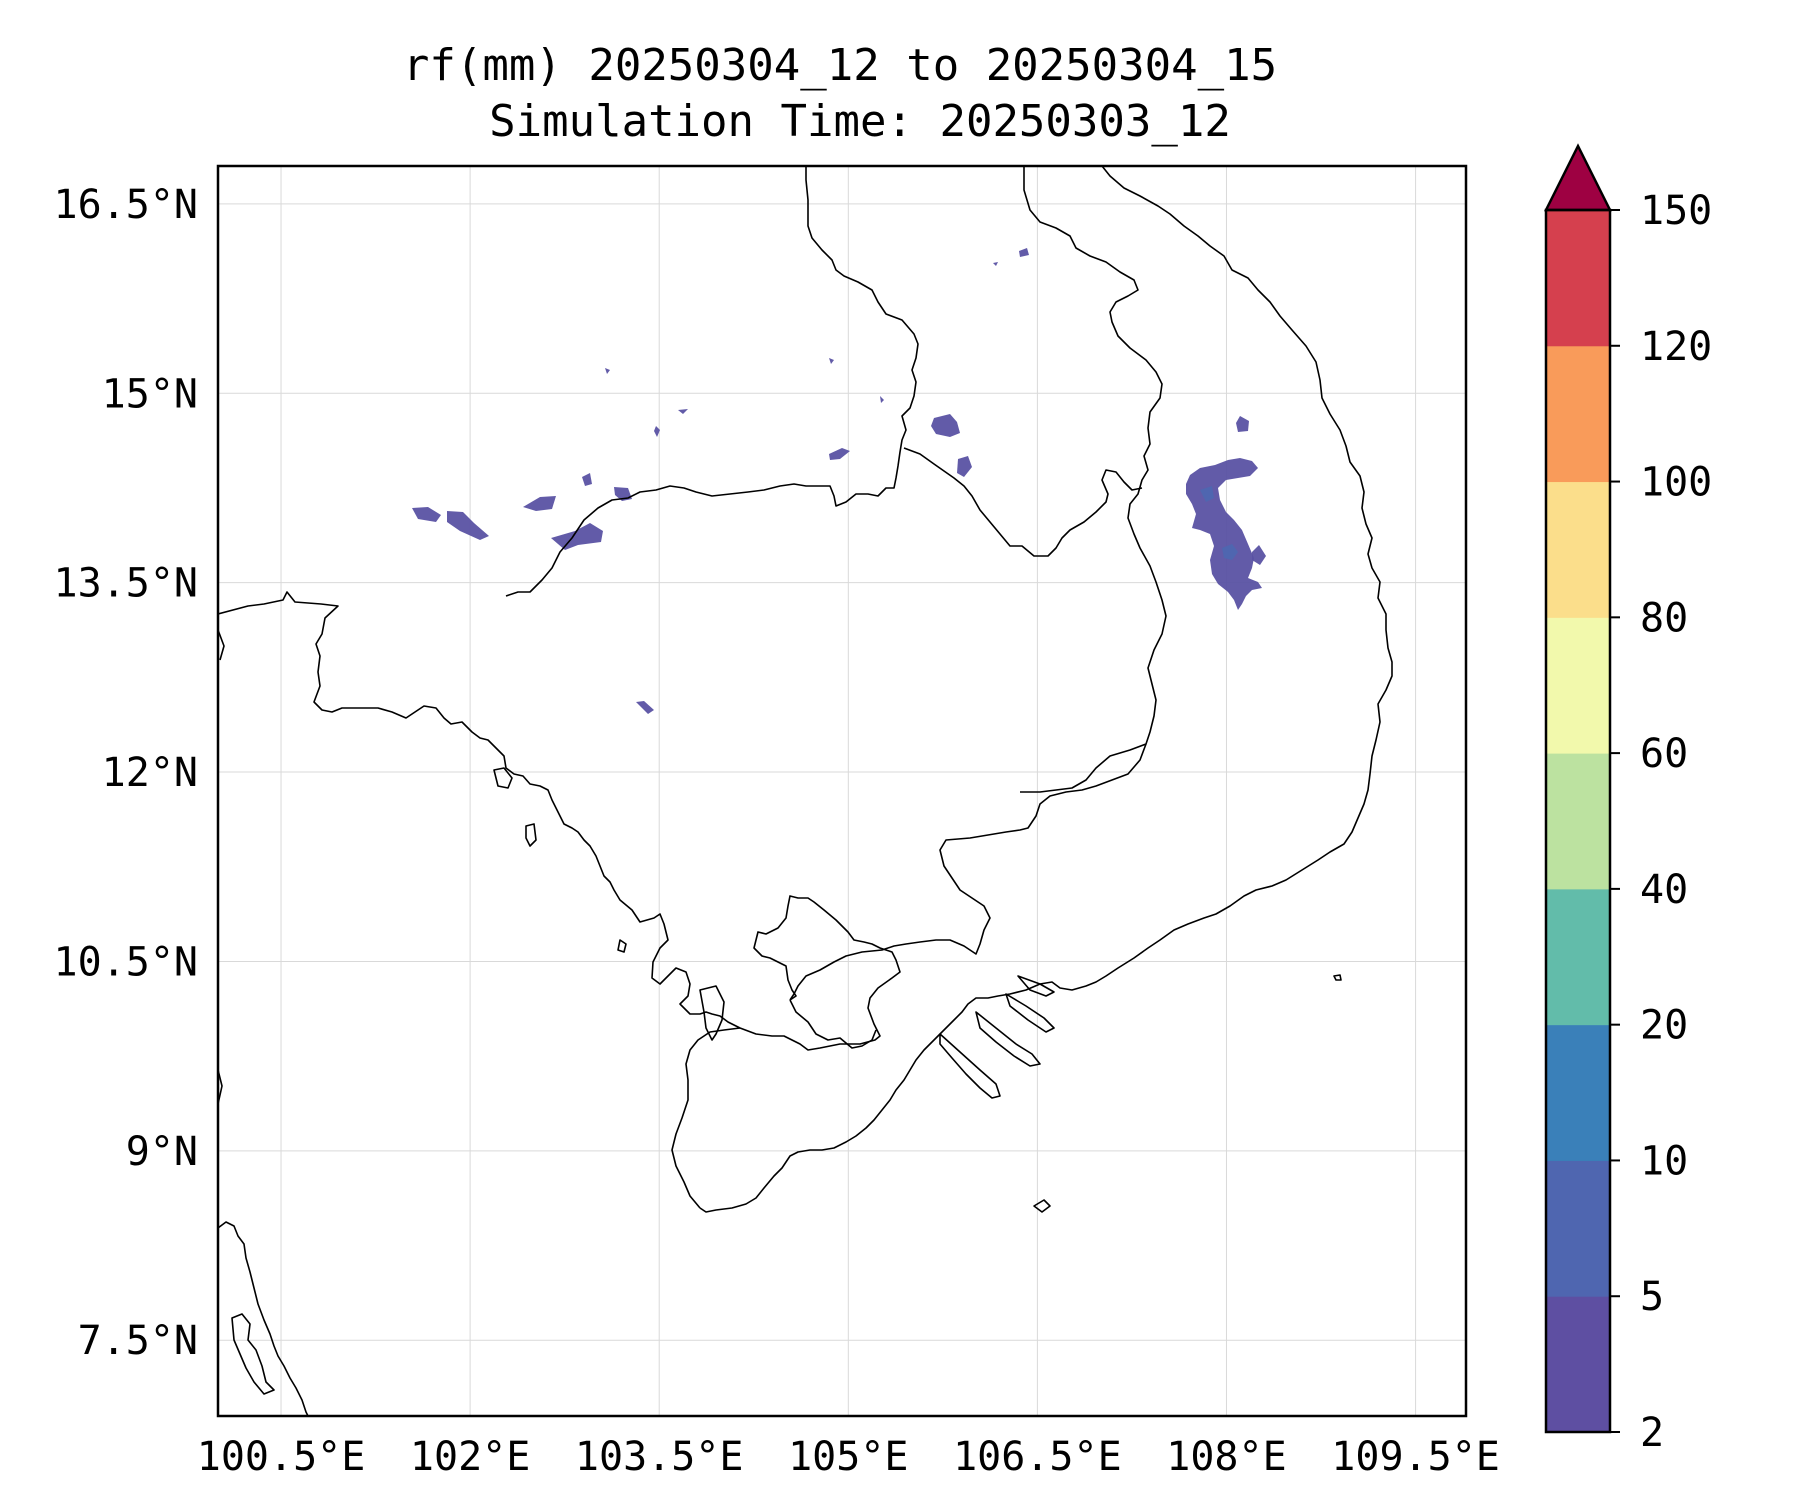  What do you see at coordinates (1652, 1433) in the screenshot?
I see `colorbar-tick-label: 2` at bounding box center [1652, 1433].